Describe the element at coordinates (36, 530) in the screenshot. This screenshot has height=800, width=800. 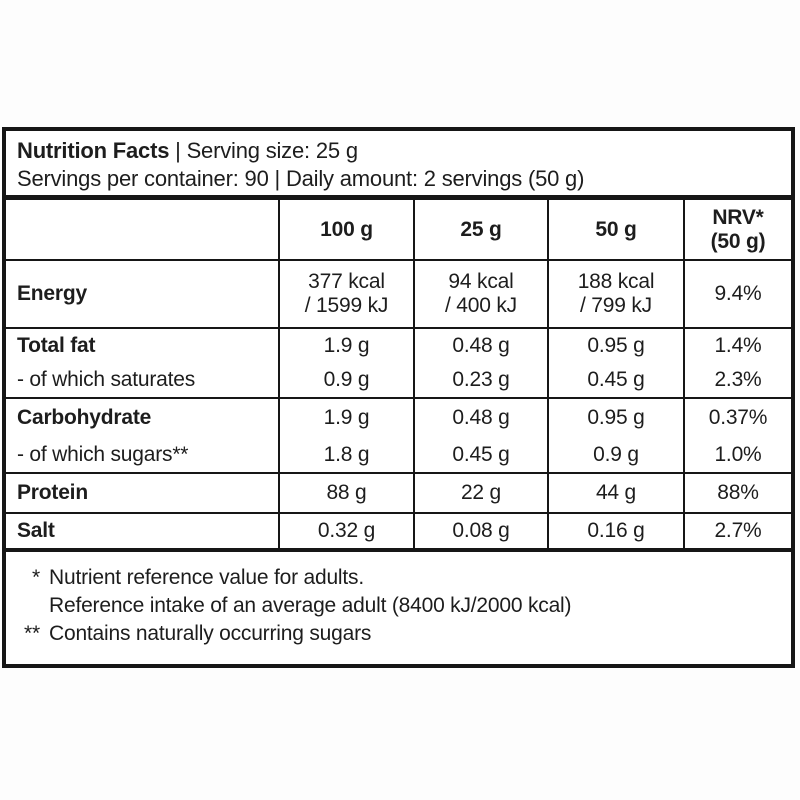
I see `row-label: Salt` at that location.